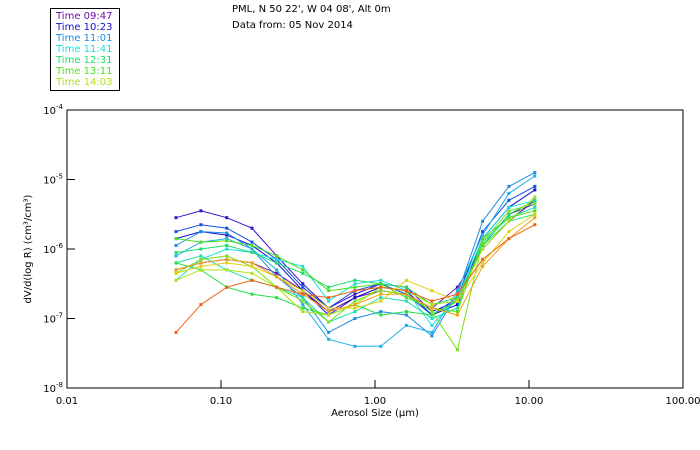 The width and height of the screenshot is (700, 450). I want to click on y-tick-label: 10⁻⁷, so click(53, 319).